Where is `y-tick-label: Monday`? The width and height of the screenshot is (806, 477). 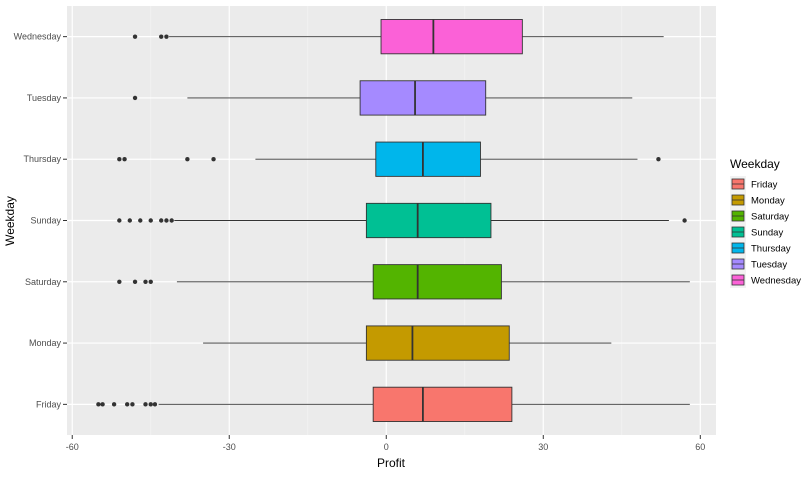
y-tick-label: Monday is located at coordinates (45, 343).